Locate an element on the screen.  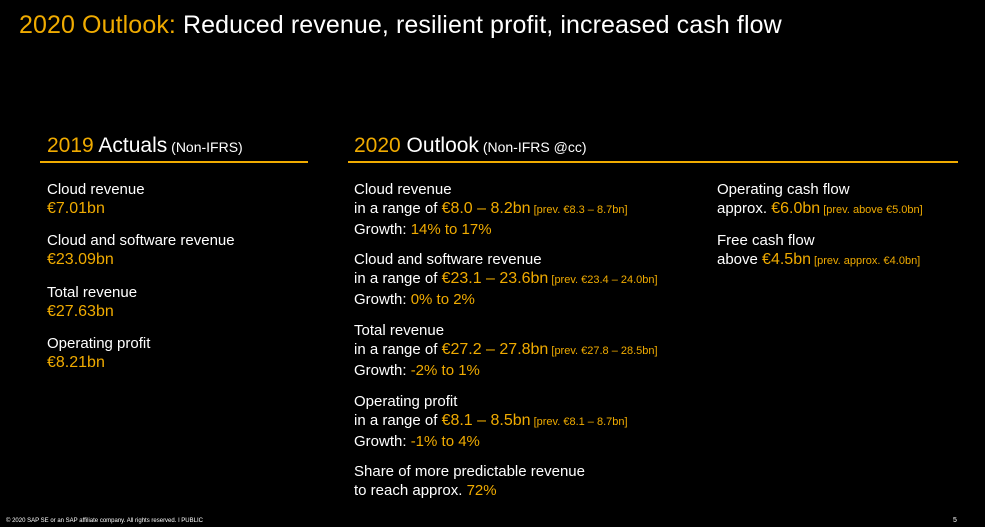
previous-range: [prev. €8.3 – 8.7bn] is located at coordinates (579, 210).